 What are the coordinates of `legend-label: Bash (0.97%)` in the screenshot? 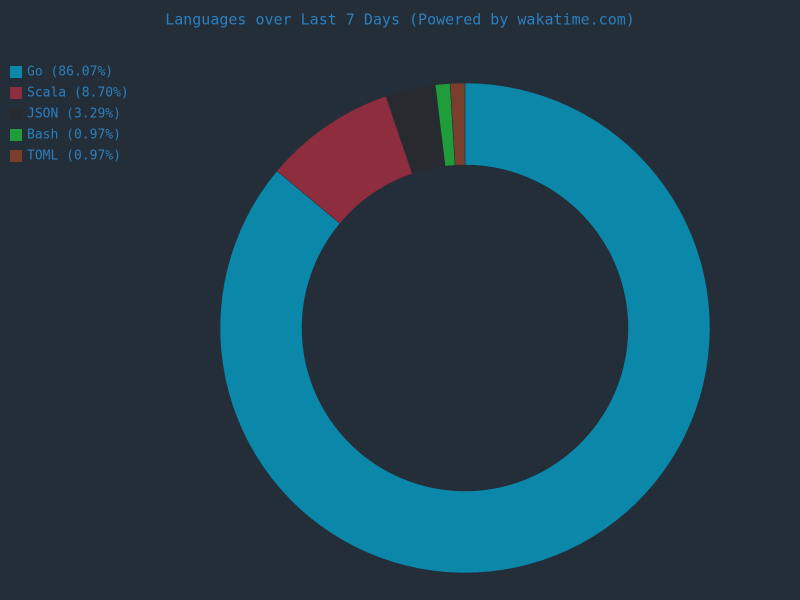 It's located at (74, 135).